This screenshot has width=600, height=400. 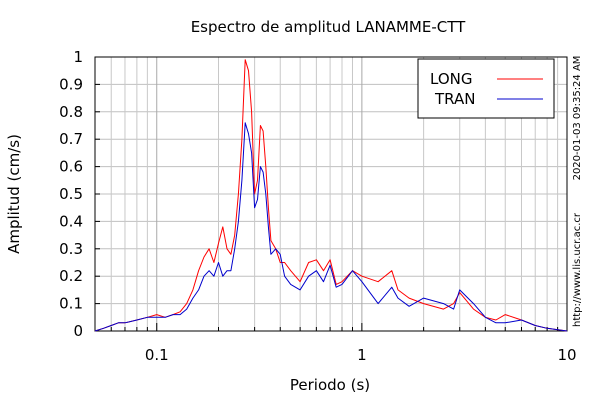 What do you see at coordinates (451, 79) in the screenshot?
I see `legend-label-long: LONG` at bounding box center [451, 79].